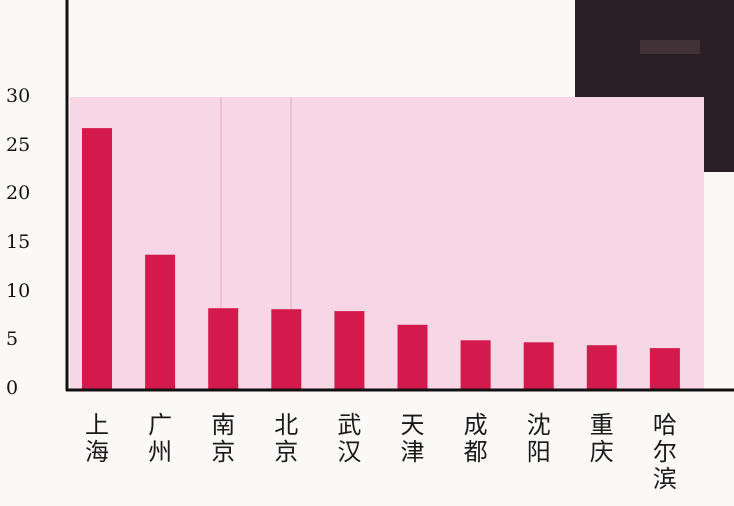 The height and width of the screenshot is (506, 734). Describe the element at coordinates (12, 388) in the screenshot. I see `y-tick-label: 0` at that location.